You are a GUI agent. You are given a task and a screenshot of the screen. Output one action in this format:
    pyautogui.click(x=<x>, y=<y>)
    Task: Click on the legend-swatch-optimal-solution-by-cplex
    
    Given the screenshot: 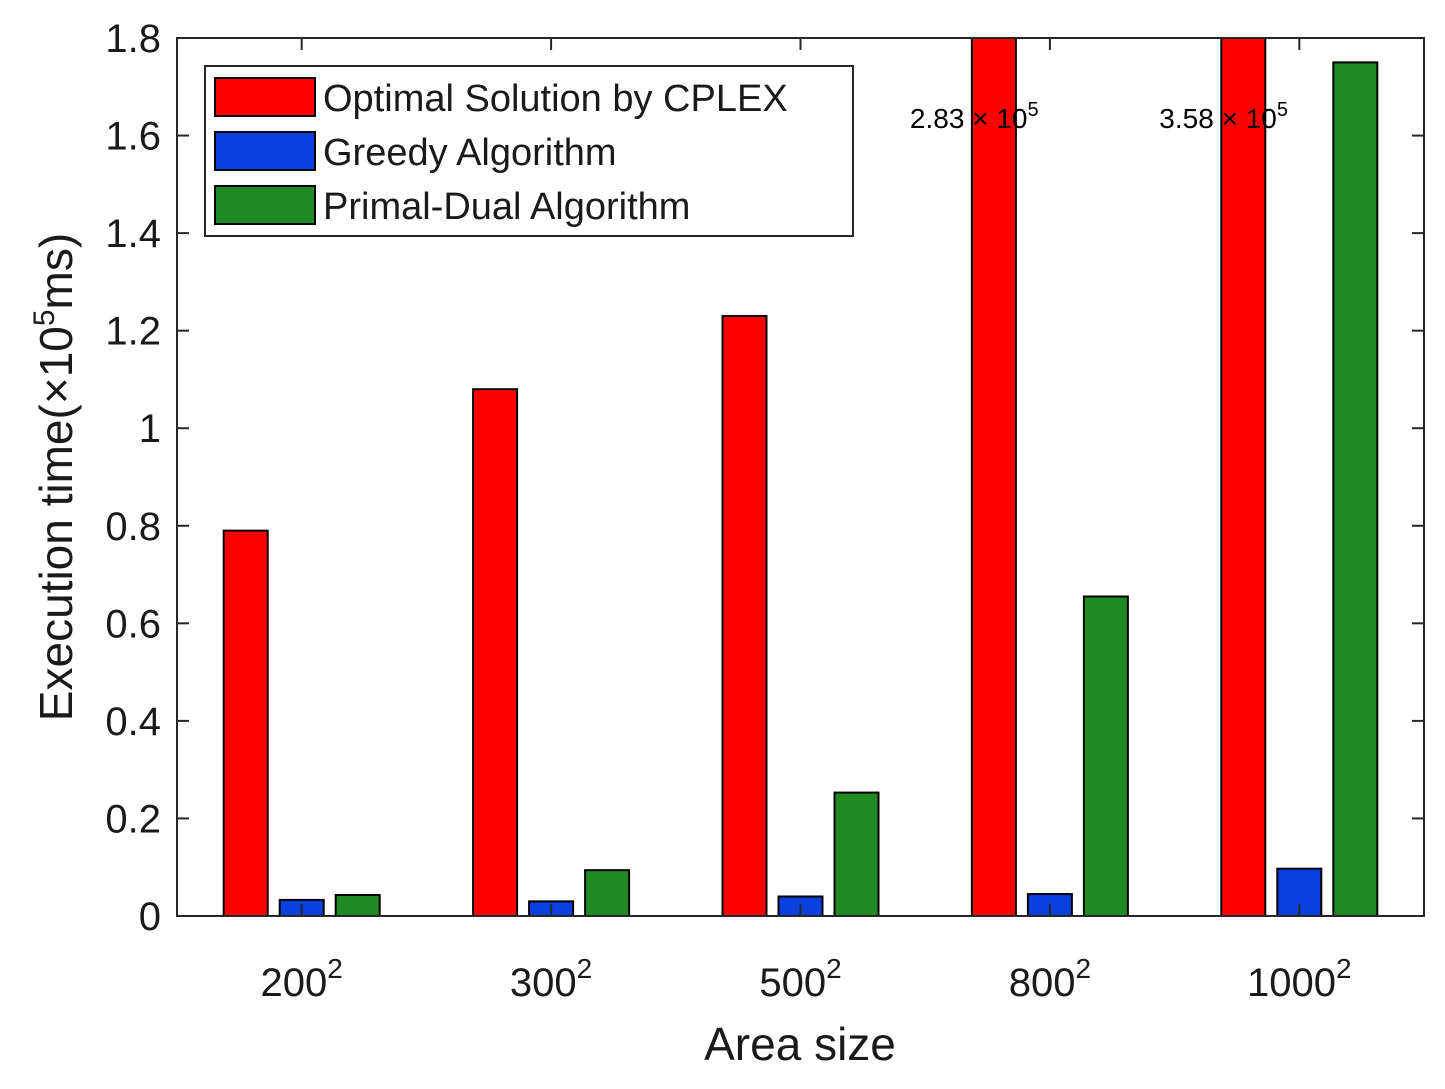 What is the action you would take?
    pyautogui.click(x=265, y=97)
    